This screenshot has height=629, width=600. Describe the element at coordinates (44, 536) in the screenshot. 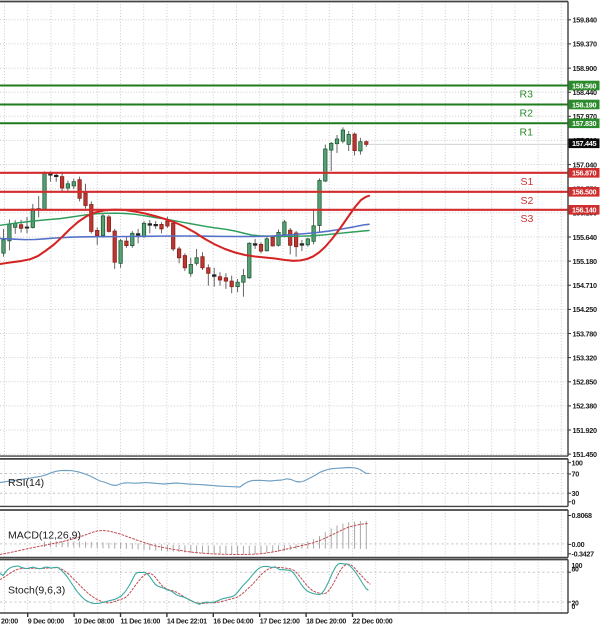

I see `svg-text: MACD(12,26,9)` at that location.